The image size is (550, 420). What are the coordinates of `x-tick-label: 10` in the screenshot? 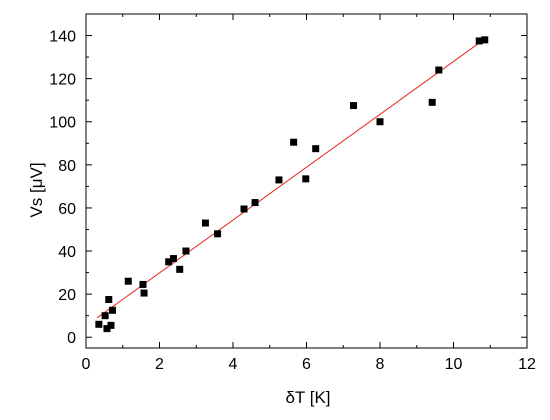 It's located at (454, 364).